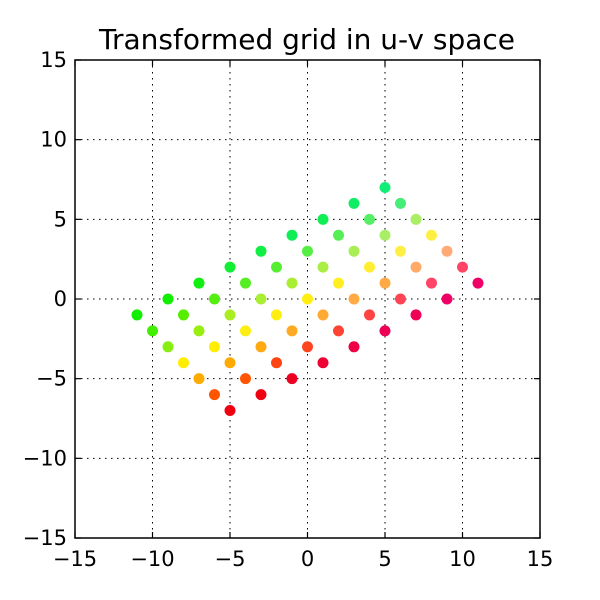 The height and width of the screenshot is (600, 600). What do you see at coordinates (45, 299) in the screenshot?
I see `y-tick-labels: −15 −10 −5 0 5 10 15` at bounding box center [45, 299].